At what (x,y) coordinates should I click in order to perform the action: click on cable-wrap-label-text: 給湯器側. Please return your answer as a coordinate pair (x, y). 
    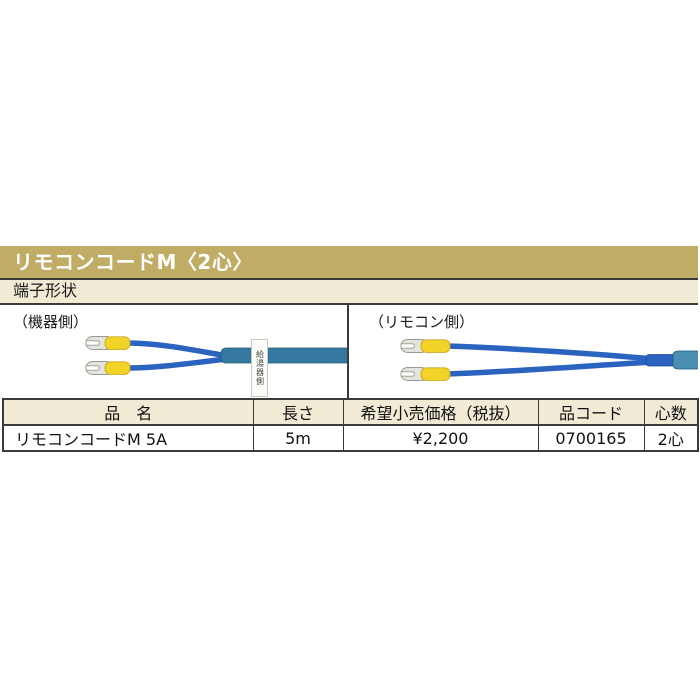
    Looking at the image, I should click on (260, 368).